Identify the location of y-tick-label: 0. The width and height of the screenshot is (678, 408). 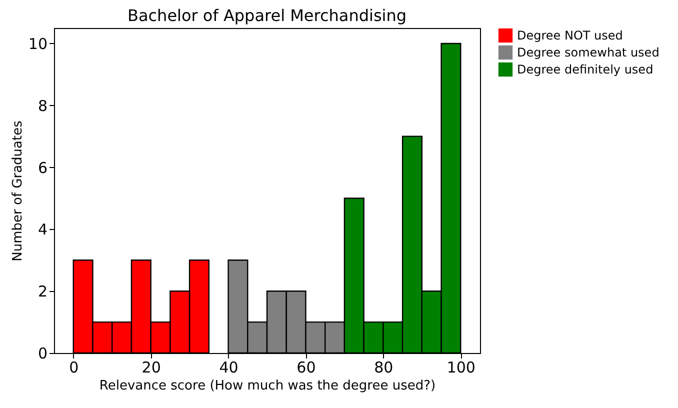
(43, 353).